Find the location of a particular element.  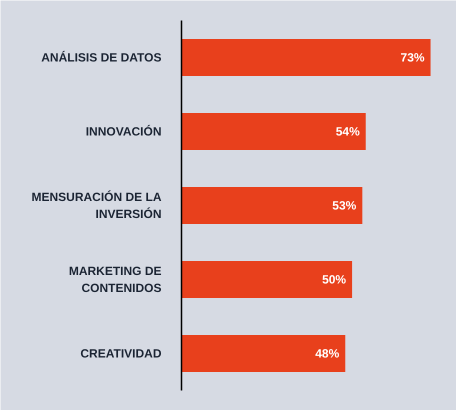

y-tick-label: ANÁLISIS DE DATOS is located at coordinates (101, 57).